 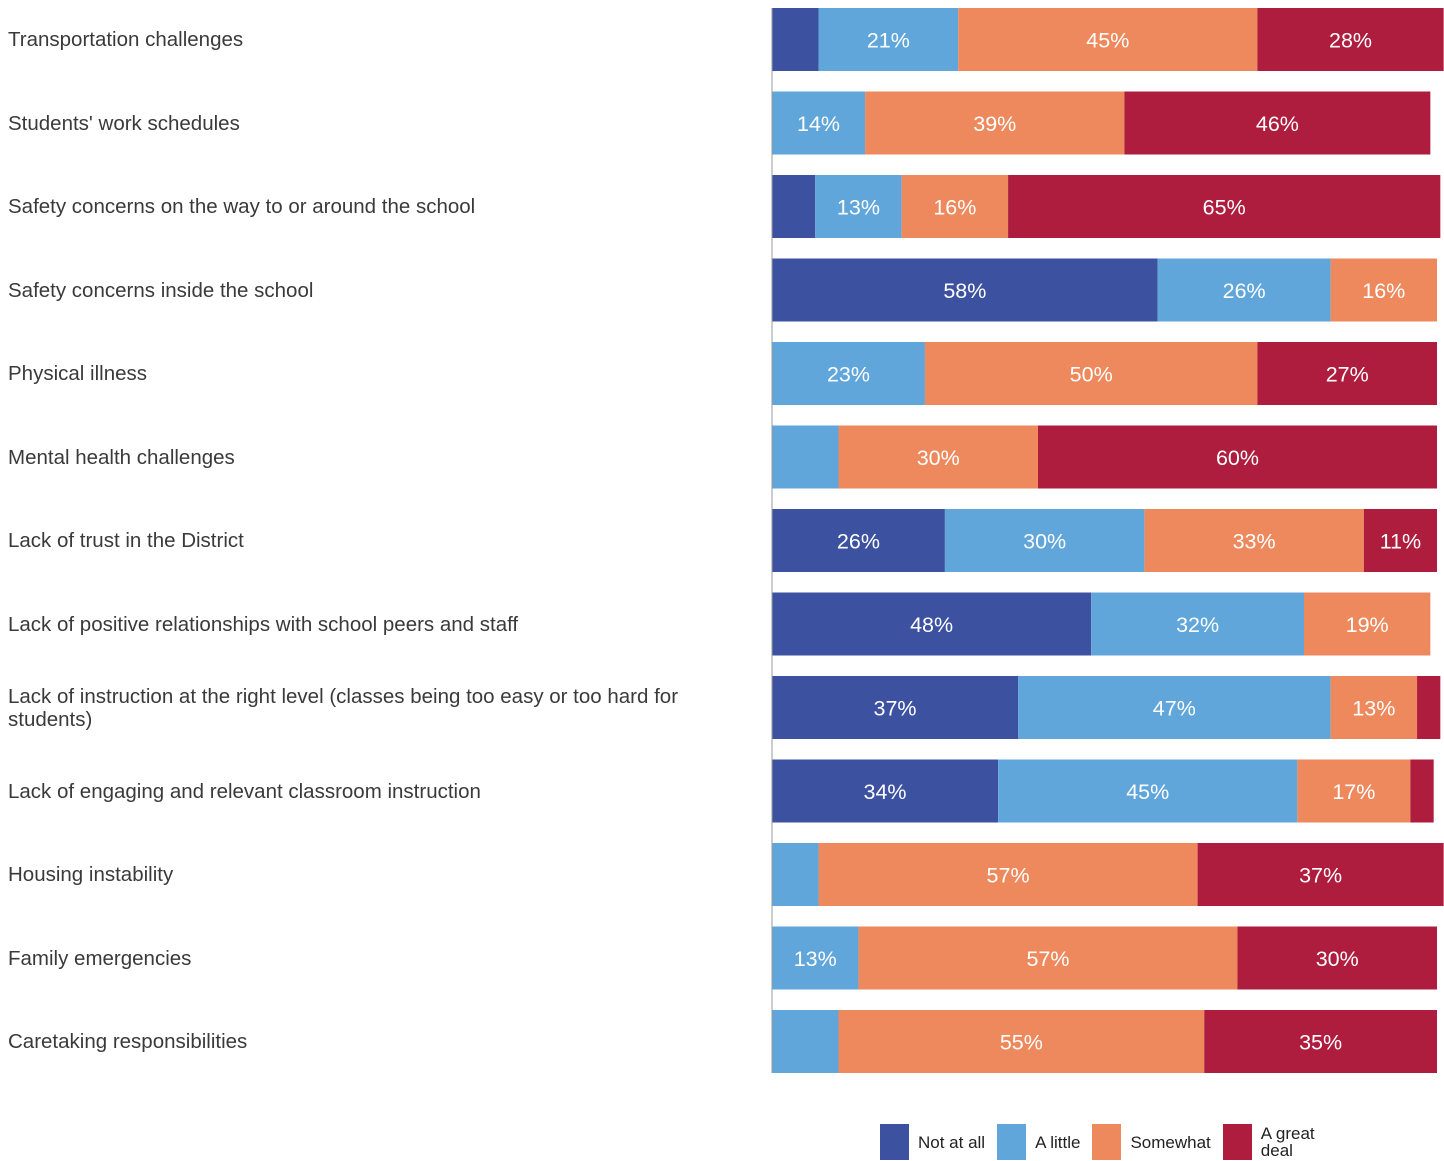 I want to click on data-label: 50%, so click(x=1091, y=375).